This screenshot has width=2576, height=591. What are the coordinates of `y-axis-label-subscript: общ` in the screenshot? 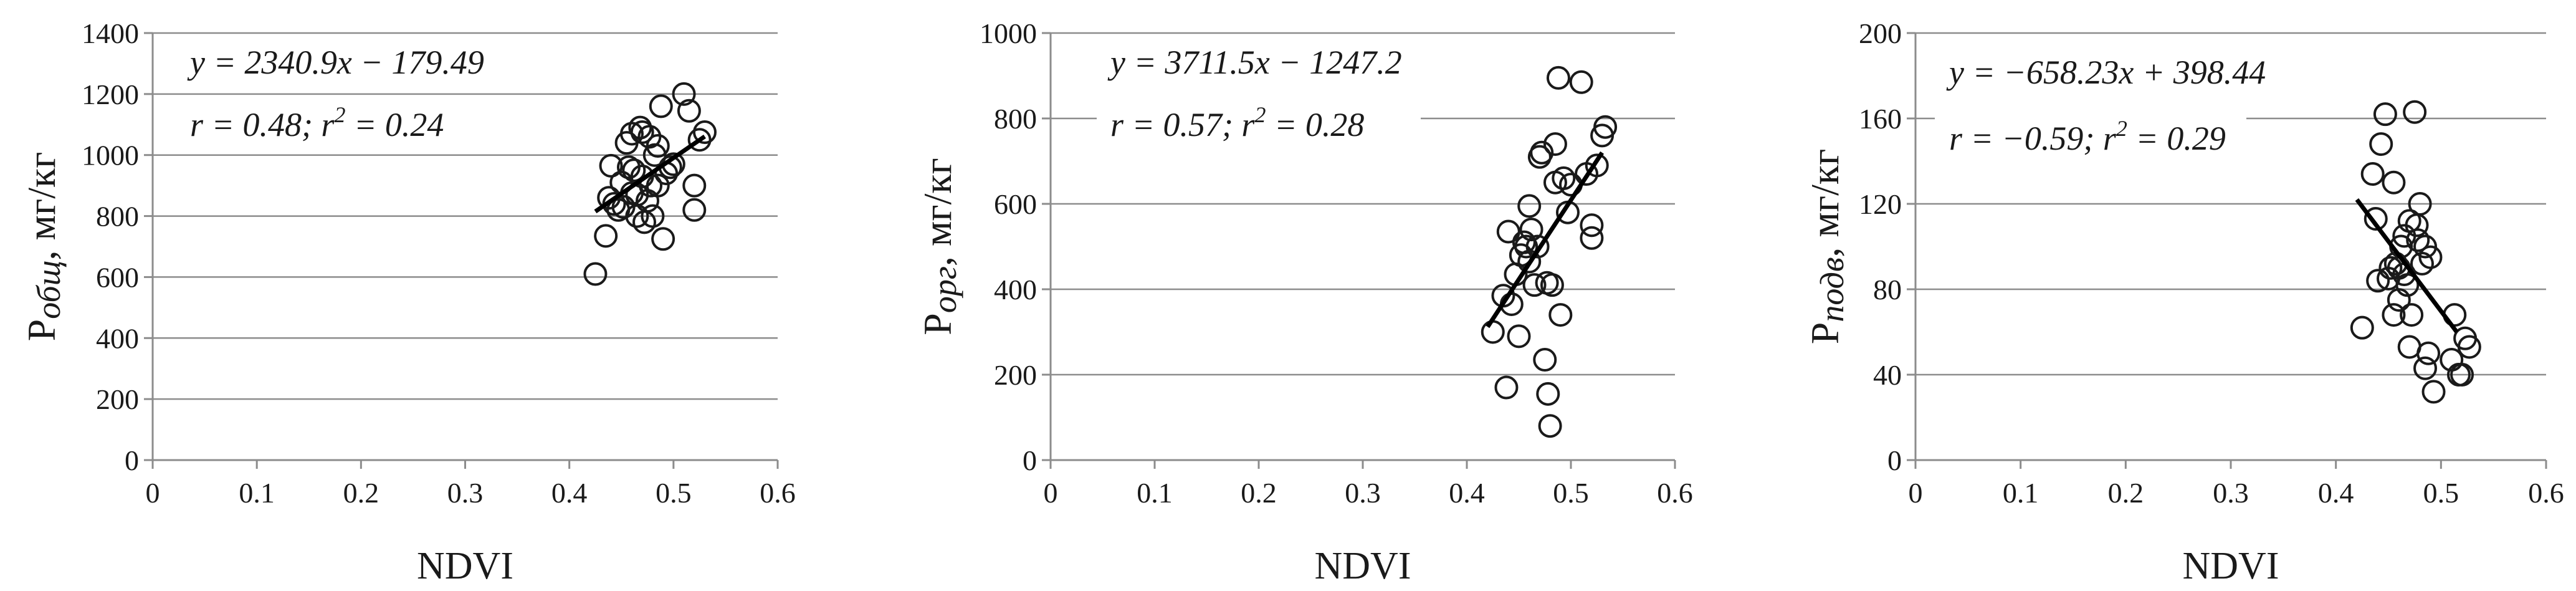 It's located at (48, 290).